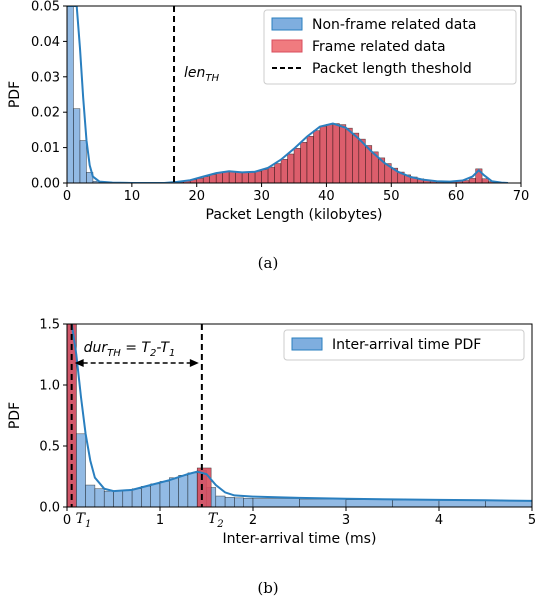  I want to click on duration-arrow-left-head, so click(79, 363).